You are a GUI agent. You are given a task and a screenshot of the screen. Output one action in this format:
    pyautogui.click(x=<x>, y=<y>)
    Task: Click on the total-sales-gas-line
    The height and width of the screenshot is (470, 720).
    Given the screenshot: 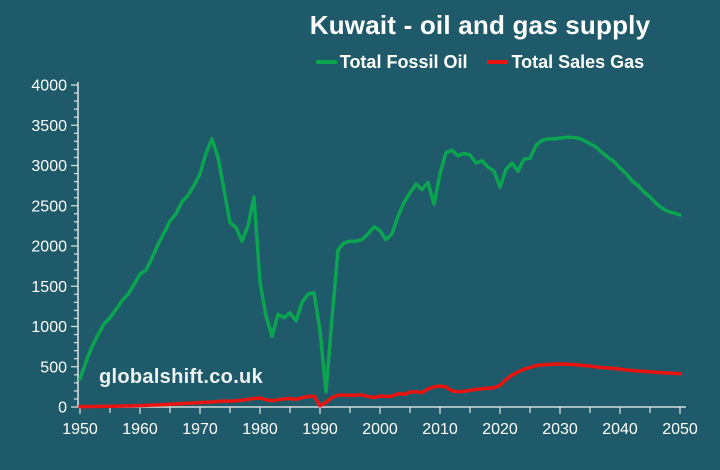 What is the action you would take?
    pyautogui.click(x=380, y=385)
    